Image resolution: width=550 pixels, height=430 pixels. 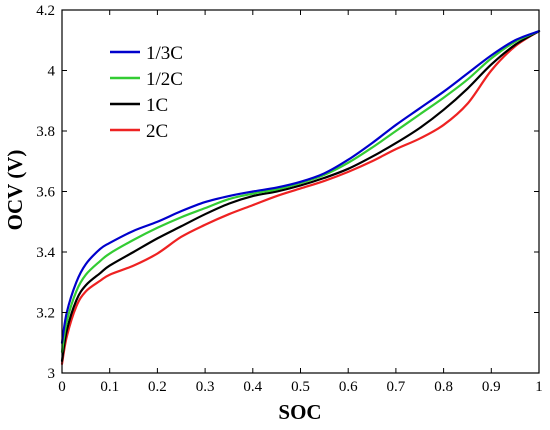 What do you see at coordinates (396, 387) in the screenshot?
I see `x-tick-label: 0.7` at bounding box center [396, 387].